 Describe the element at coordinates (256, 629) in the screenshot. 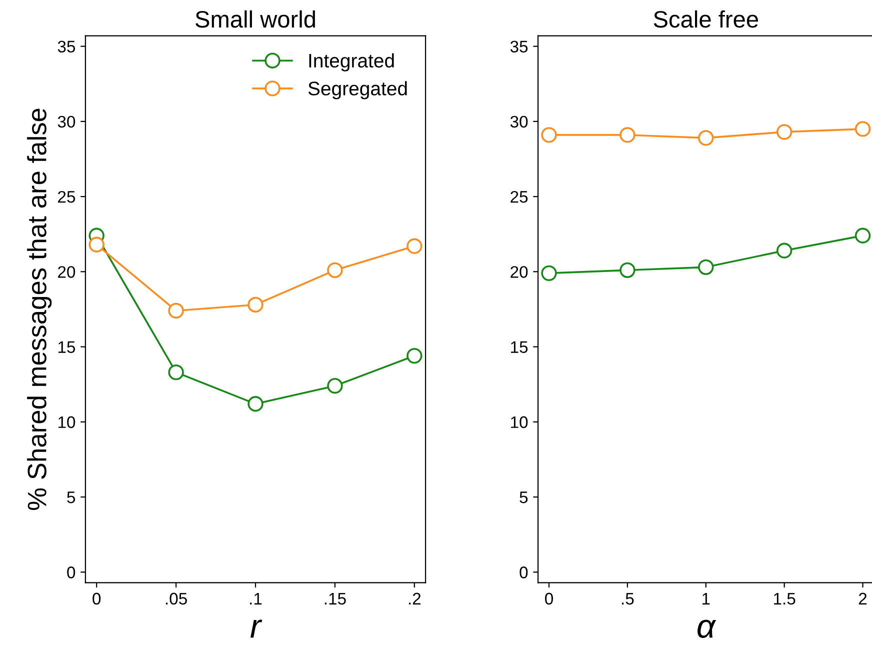

I see `x-axis-title: r` at that location.